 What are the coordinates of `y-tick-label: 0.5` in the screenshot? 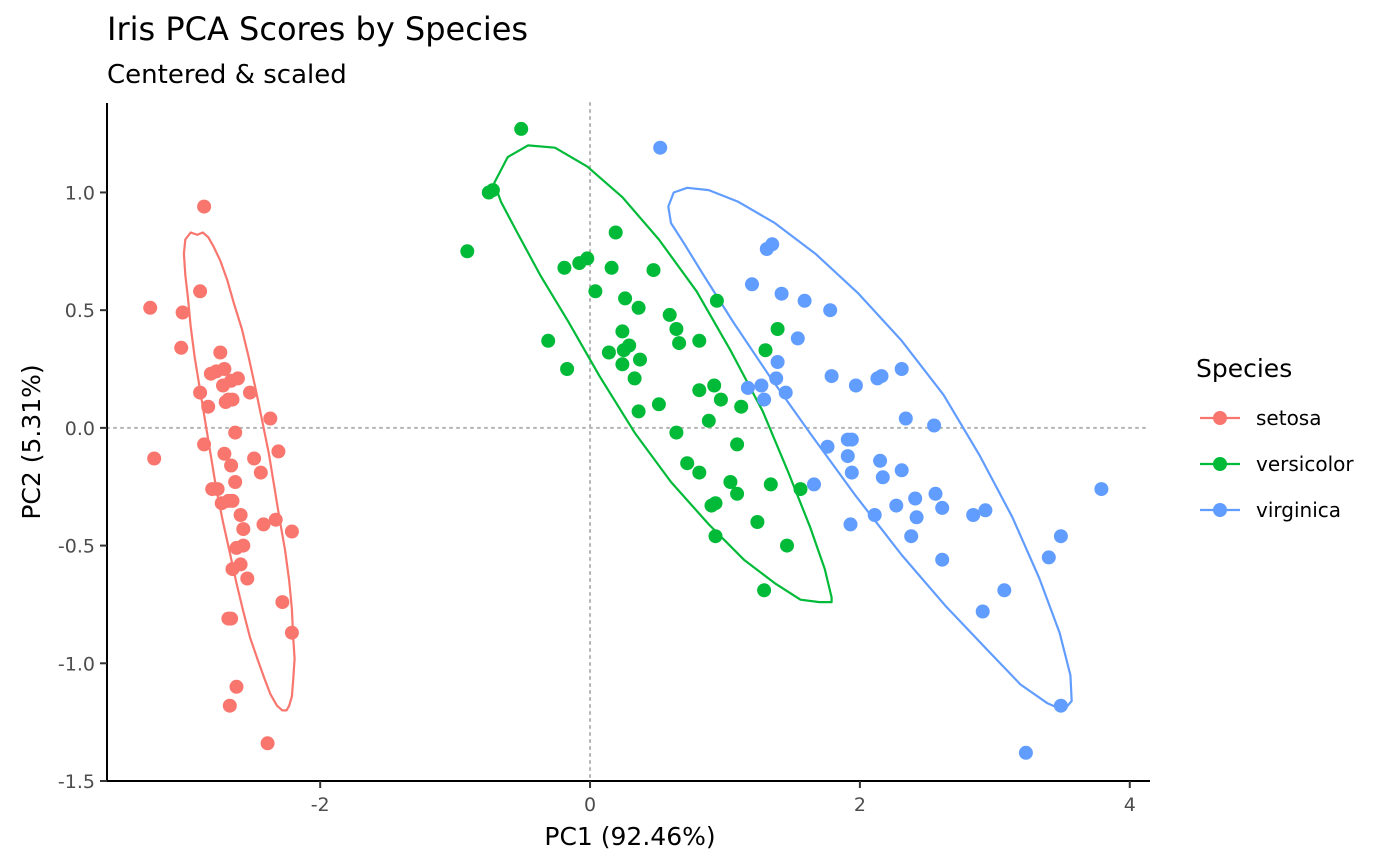 It's located at (80, 311).